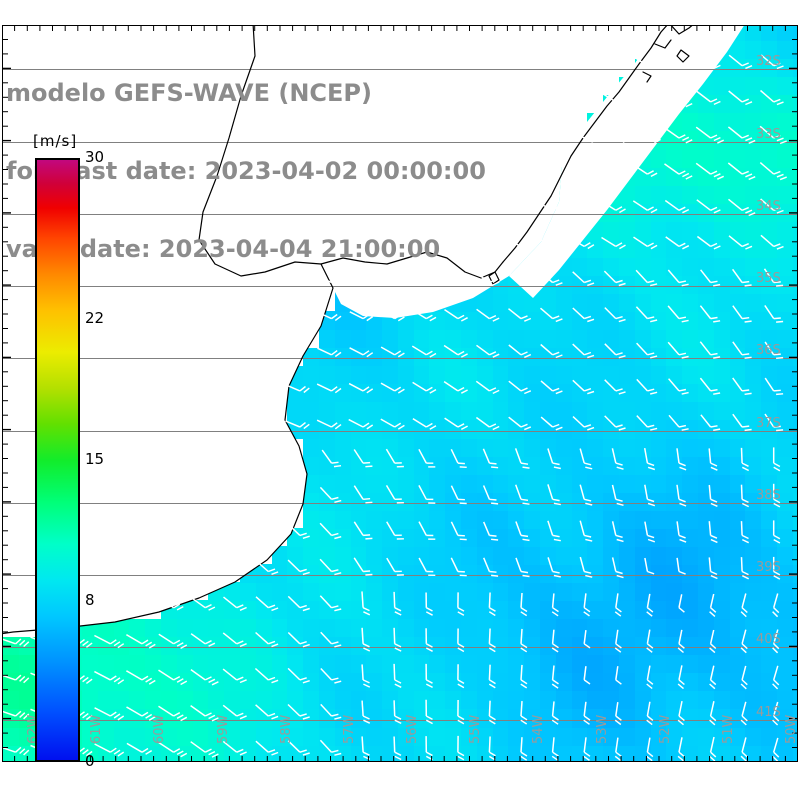 This screenshot has height=800, width=800. What do you see at coordinates (768, 62) in the screenshot?
I see `lat-label-32S: 32S` at bounding box center [768, 62].